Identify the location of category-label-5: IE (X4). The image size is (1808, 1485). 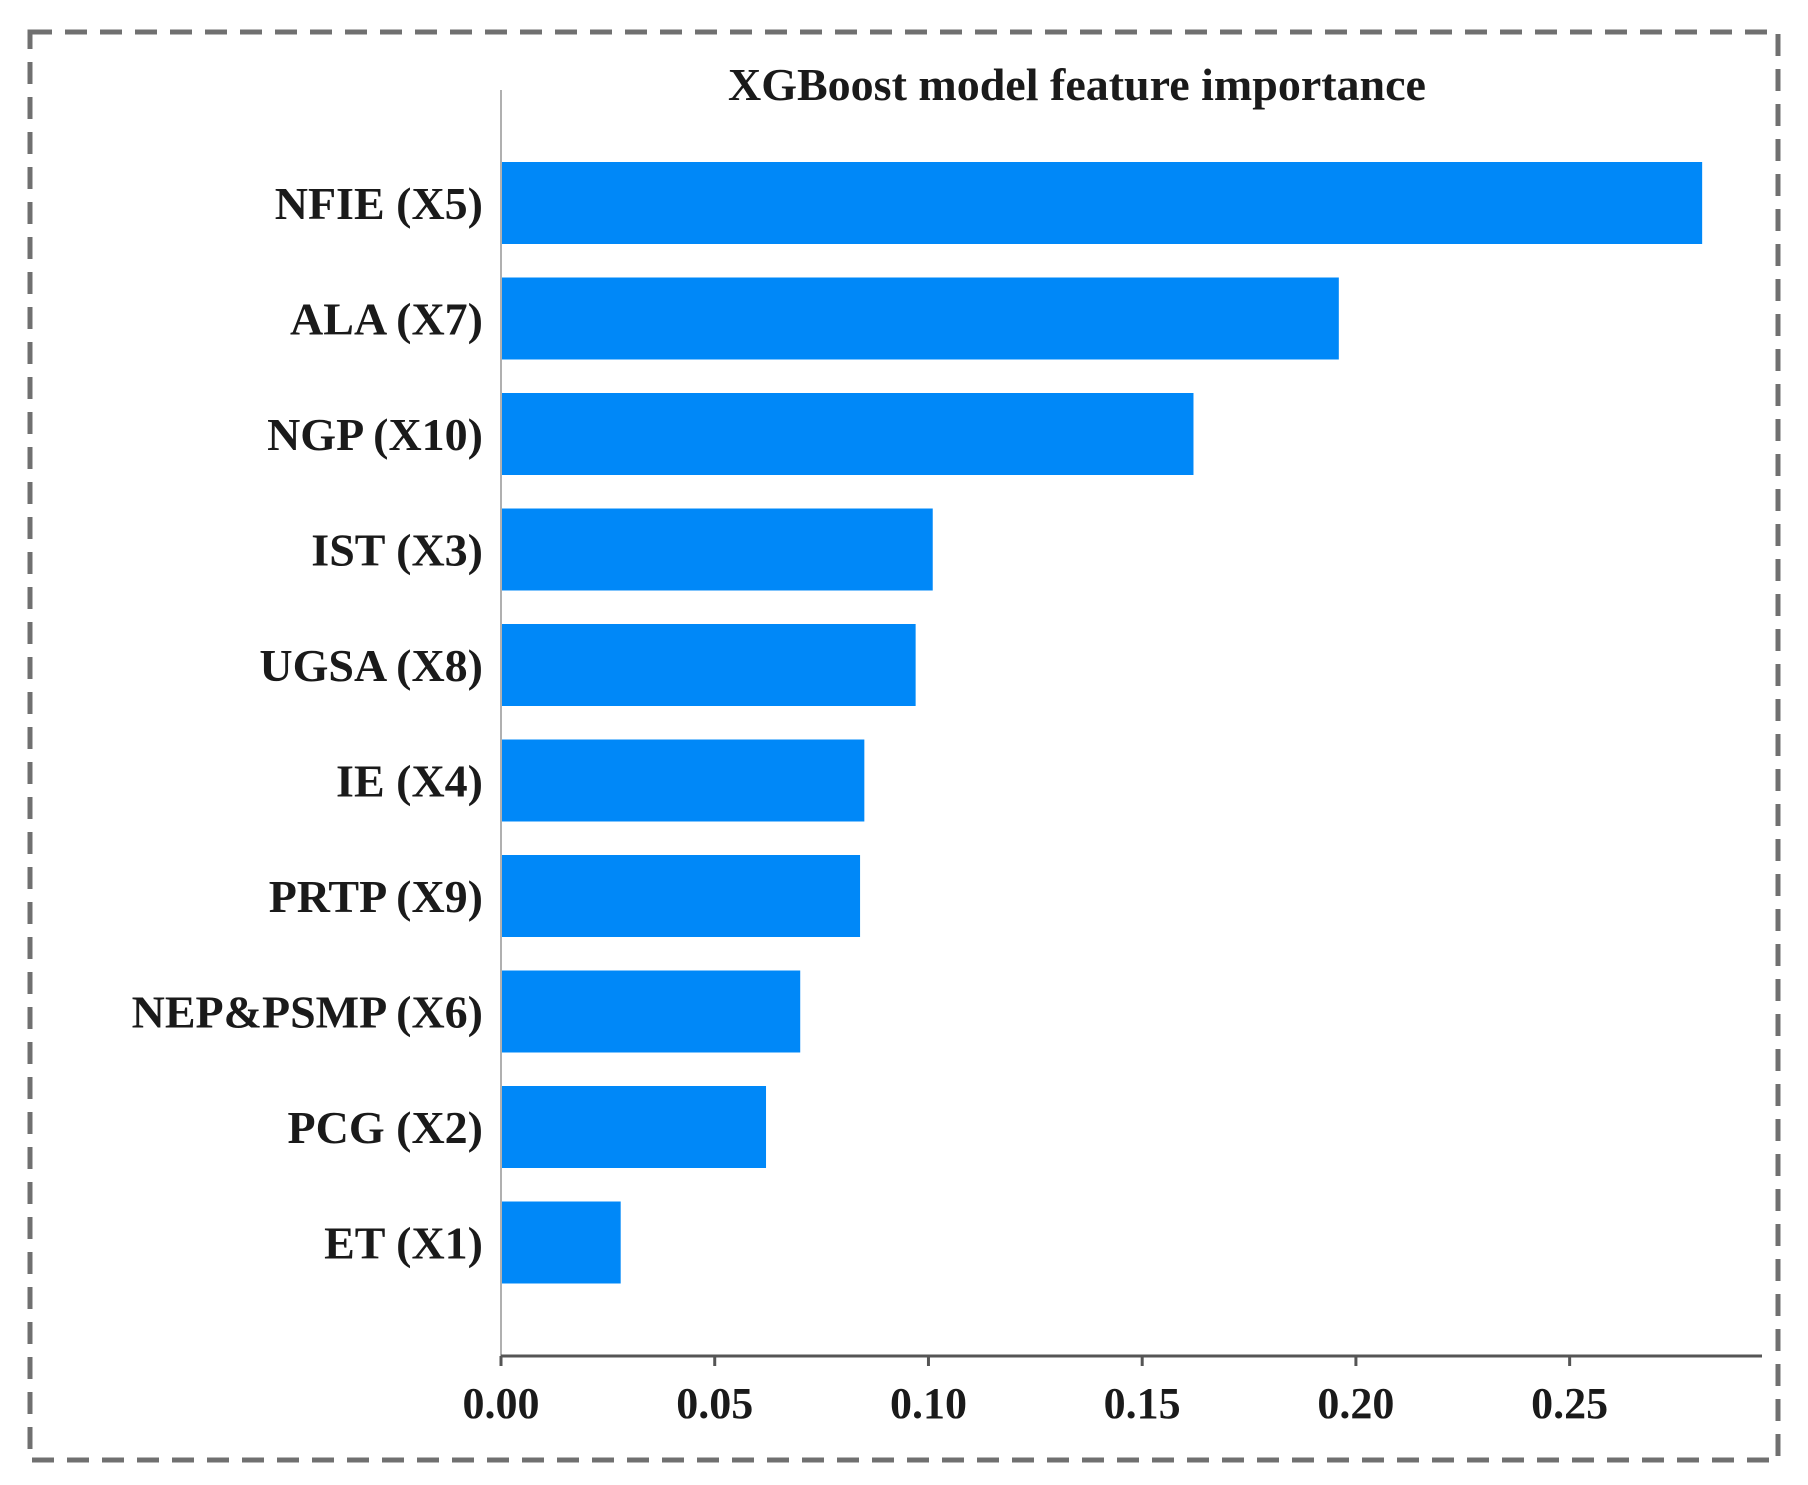
(409, 781).